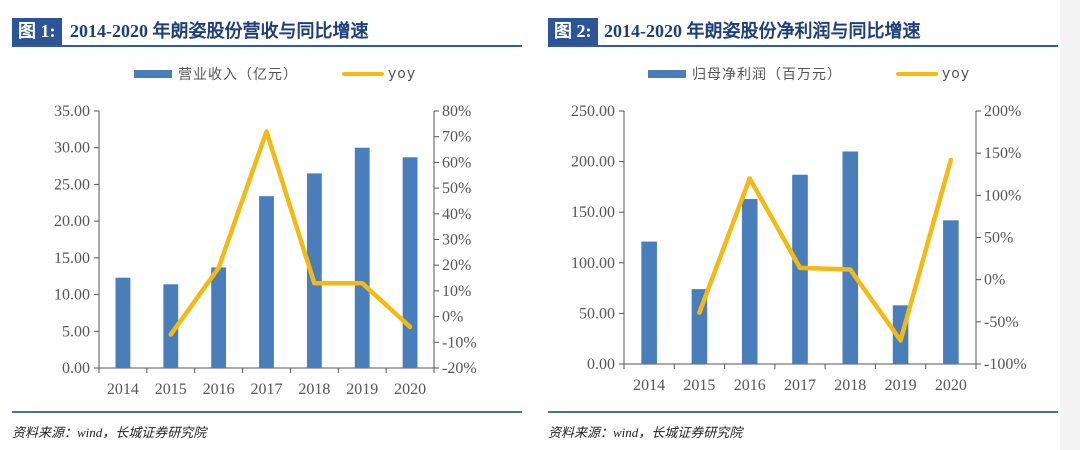 This screenshot has width=1080, height=450. I want to click on right-axis-tick-label: 20%, so click(456, 265).